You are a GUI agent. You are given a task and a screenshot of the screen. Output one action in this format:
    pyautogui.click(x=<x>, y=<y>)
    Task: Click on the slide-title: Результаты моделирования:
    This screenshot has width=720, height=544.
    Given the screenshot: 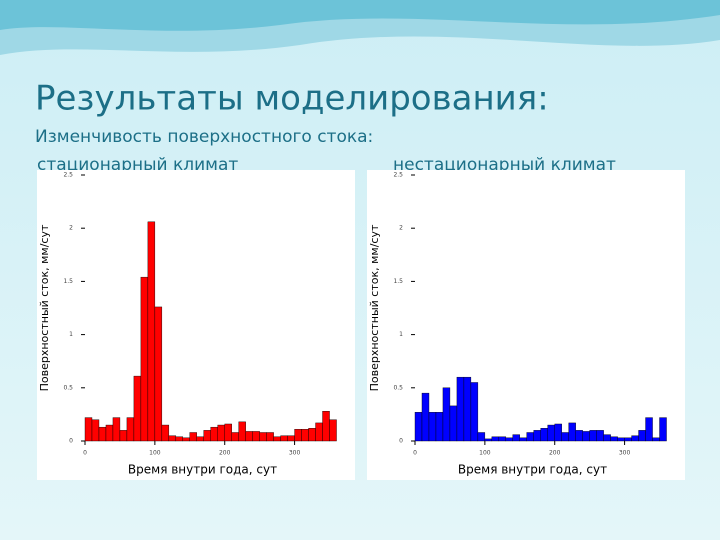 What is the action you would take?
    pyautogui.click(x=292, y=99)
    